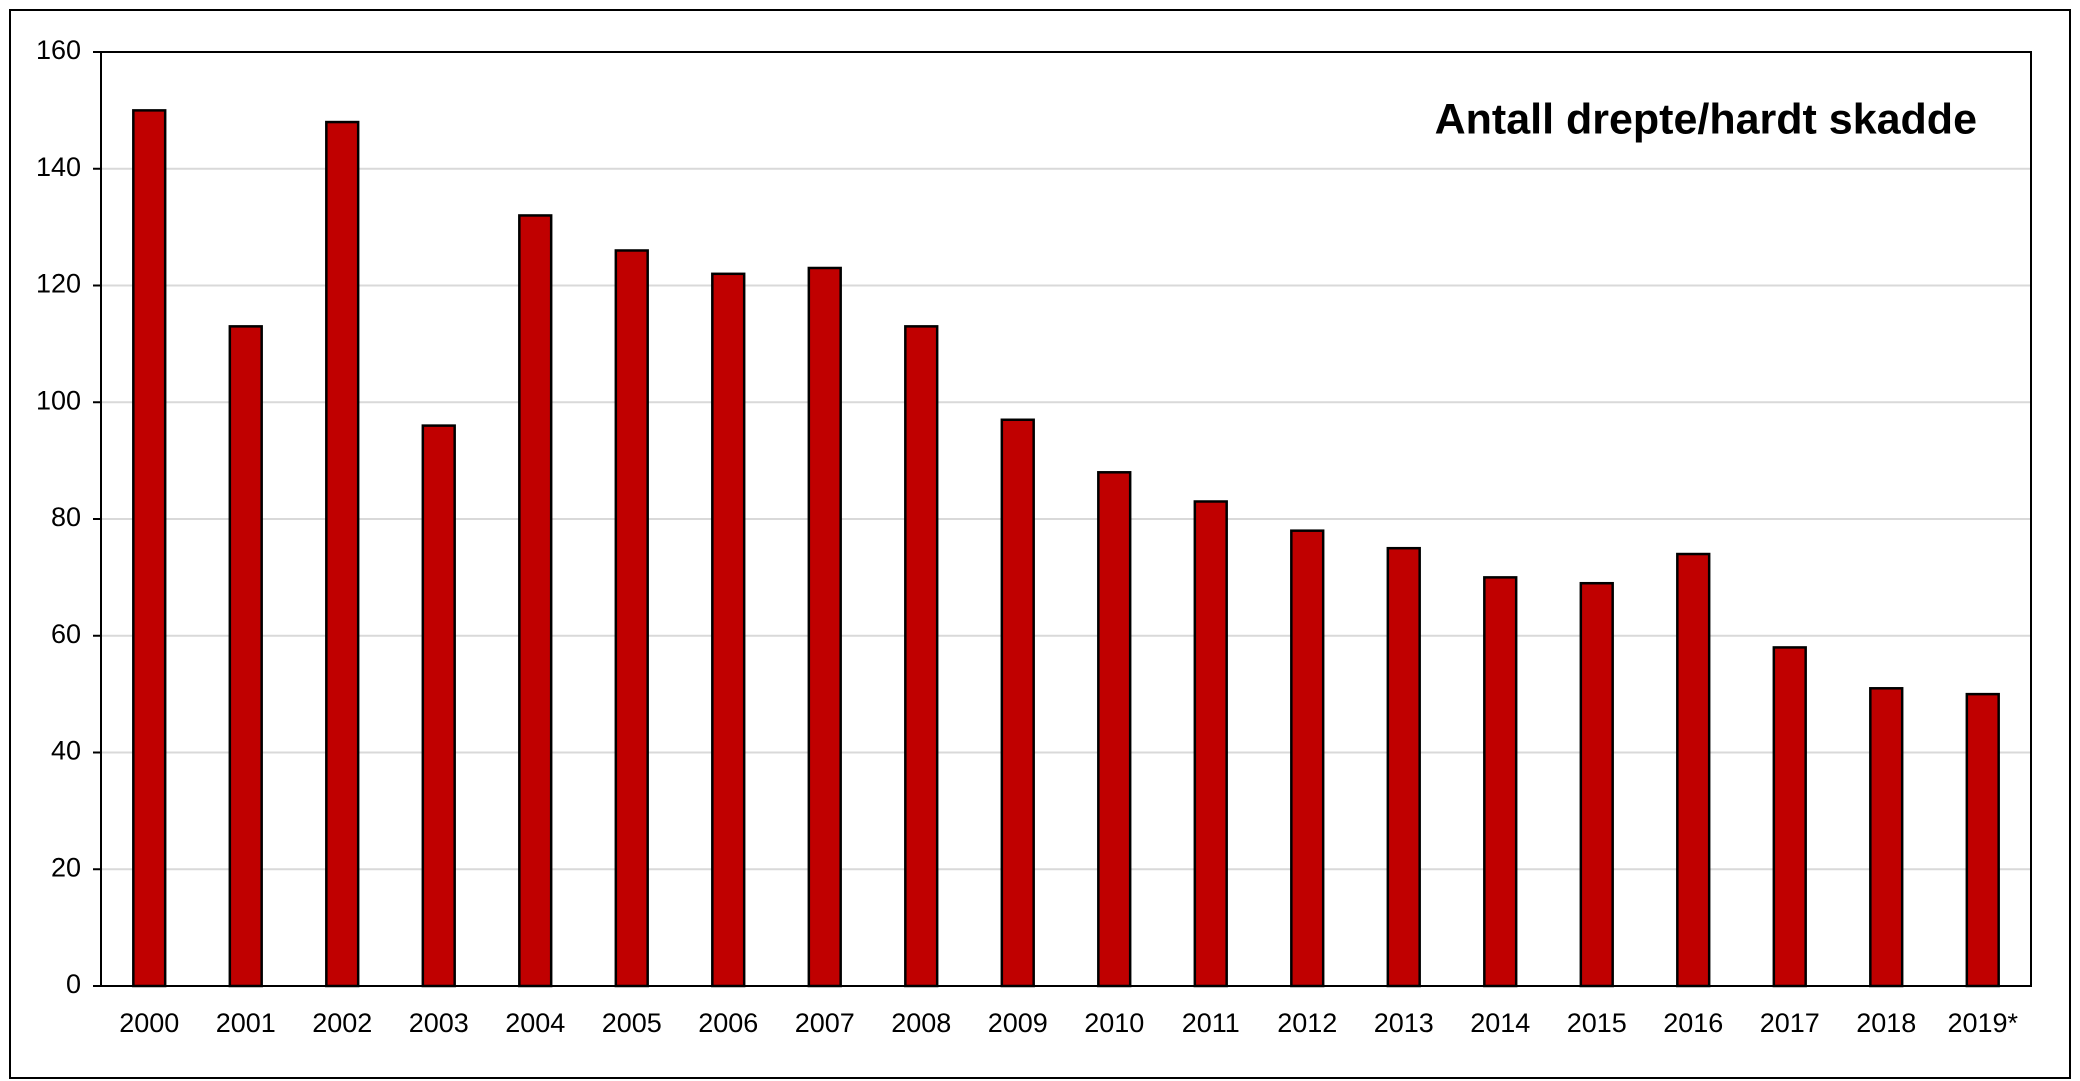  Describe the element at coordinates (342, 1023) in the screenshot. I see `x-tick-label: 2002` at that location.